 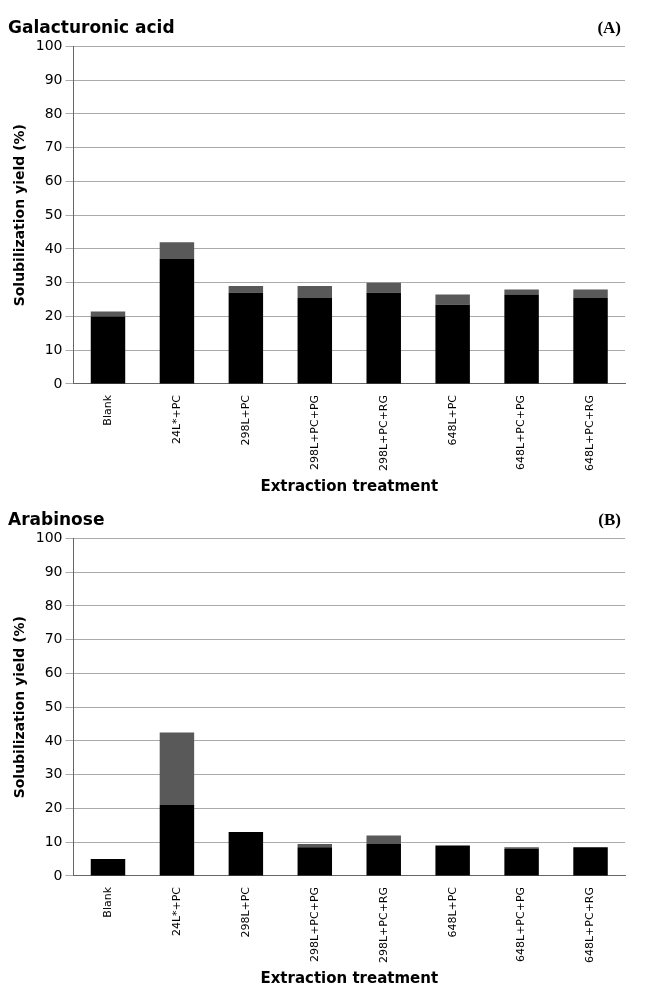 I want to click on text: (A), so click(x=609, y=28).